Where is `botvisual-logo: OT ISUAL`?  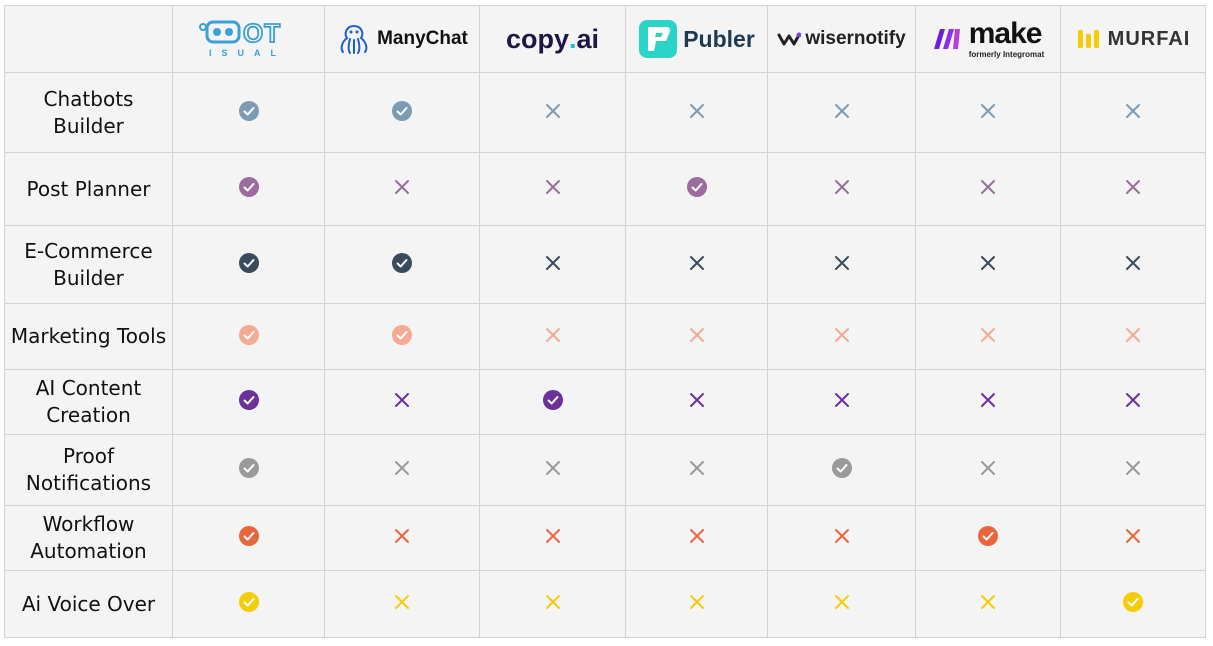
botvisual-logo: OT ISUAL is located at coordinates (248, 39).